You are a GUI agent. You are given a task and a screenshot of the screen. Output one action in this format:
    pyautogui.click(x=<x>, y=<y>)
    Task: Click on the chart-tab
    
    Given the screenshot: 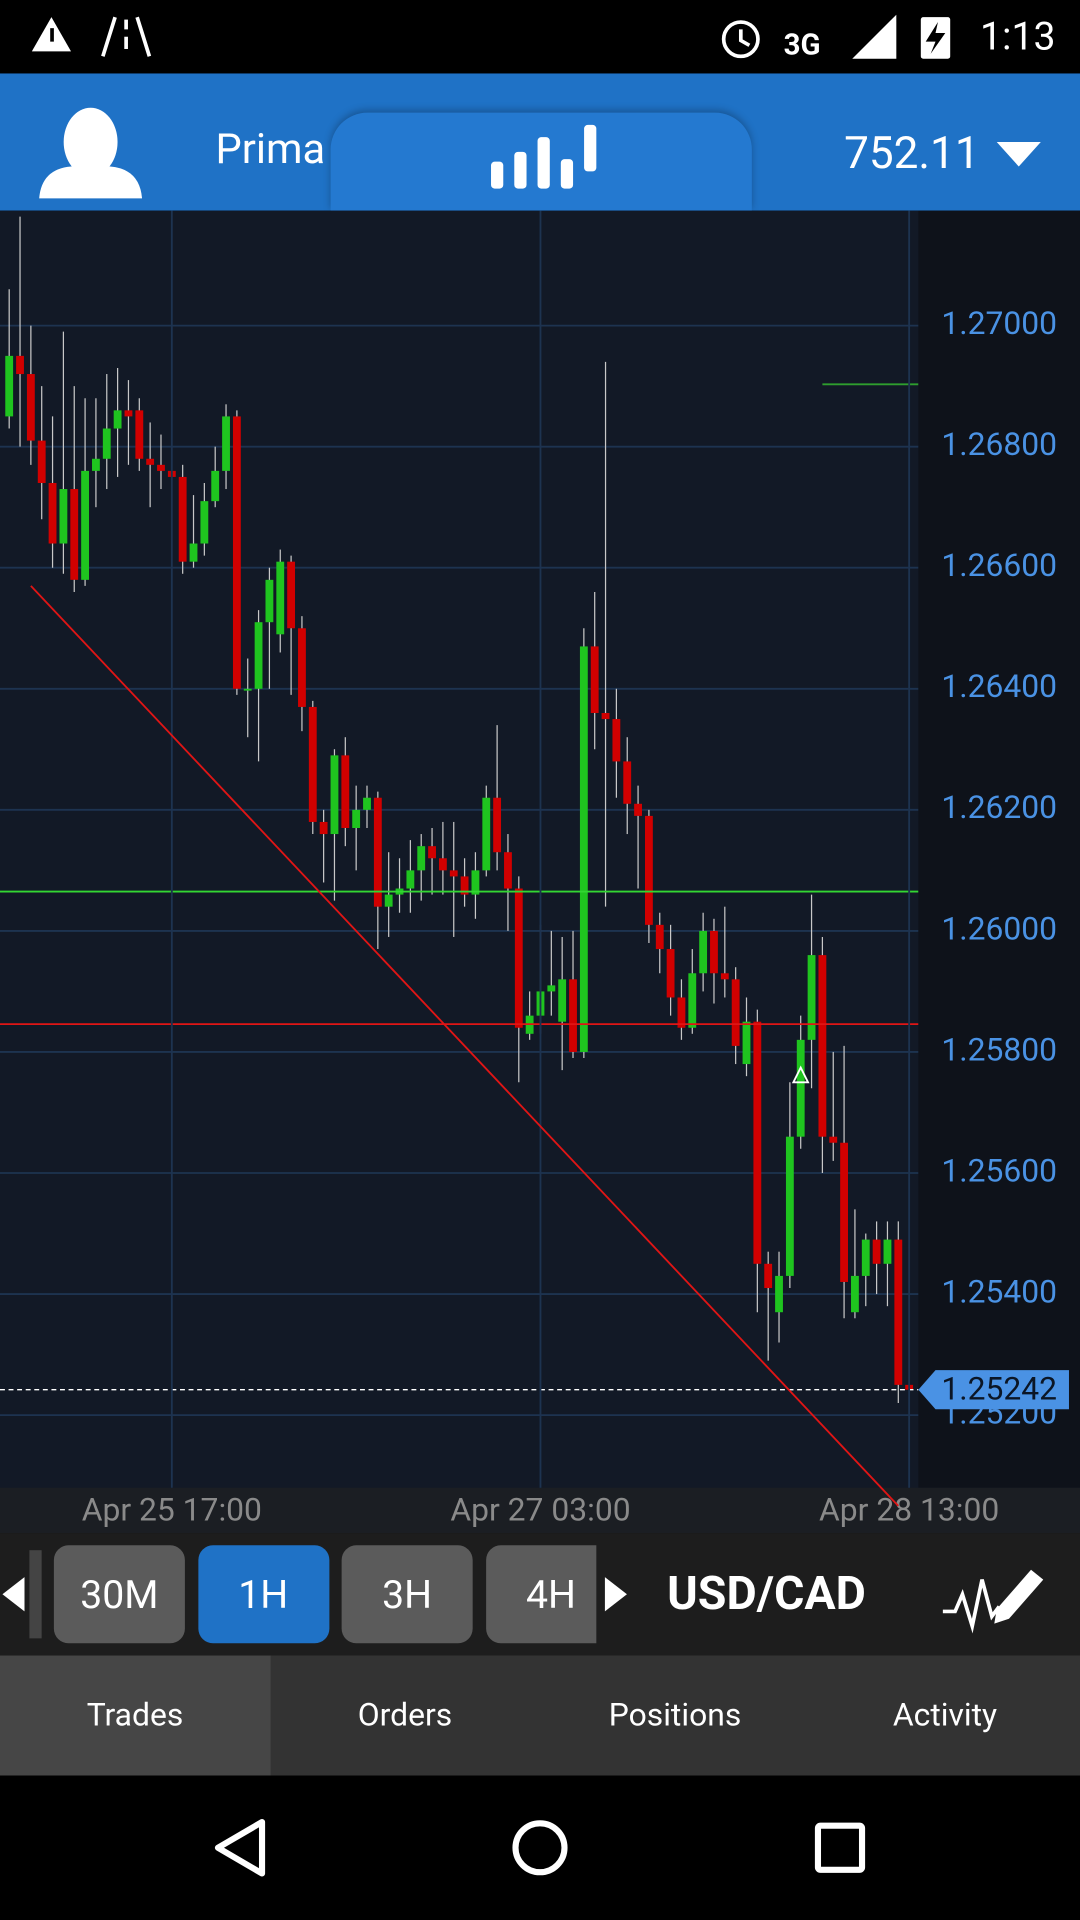 What is the action you would take?
    pyautogui.click(x=541, y=161)
    